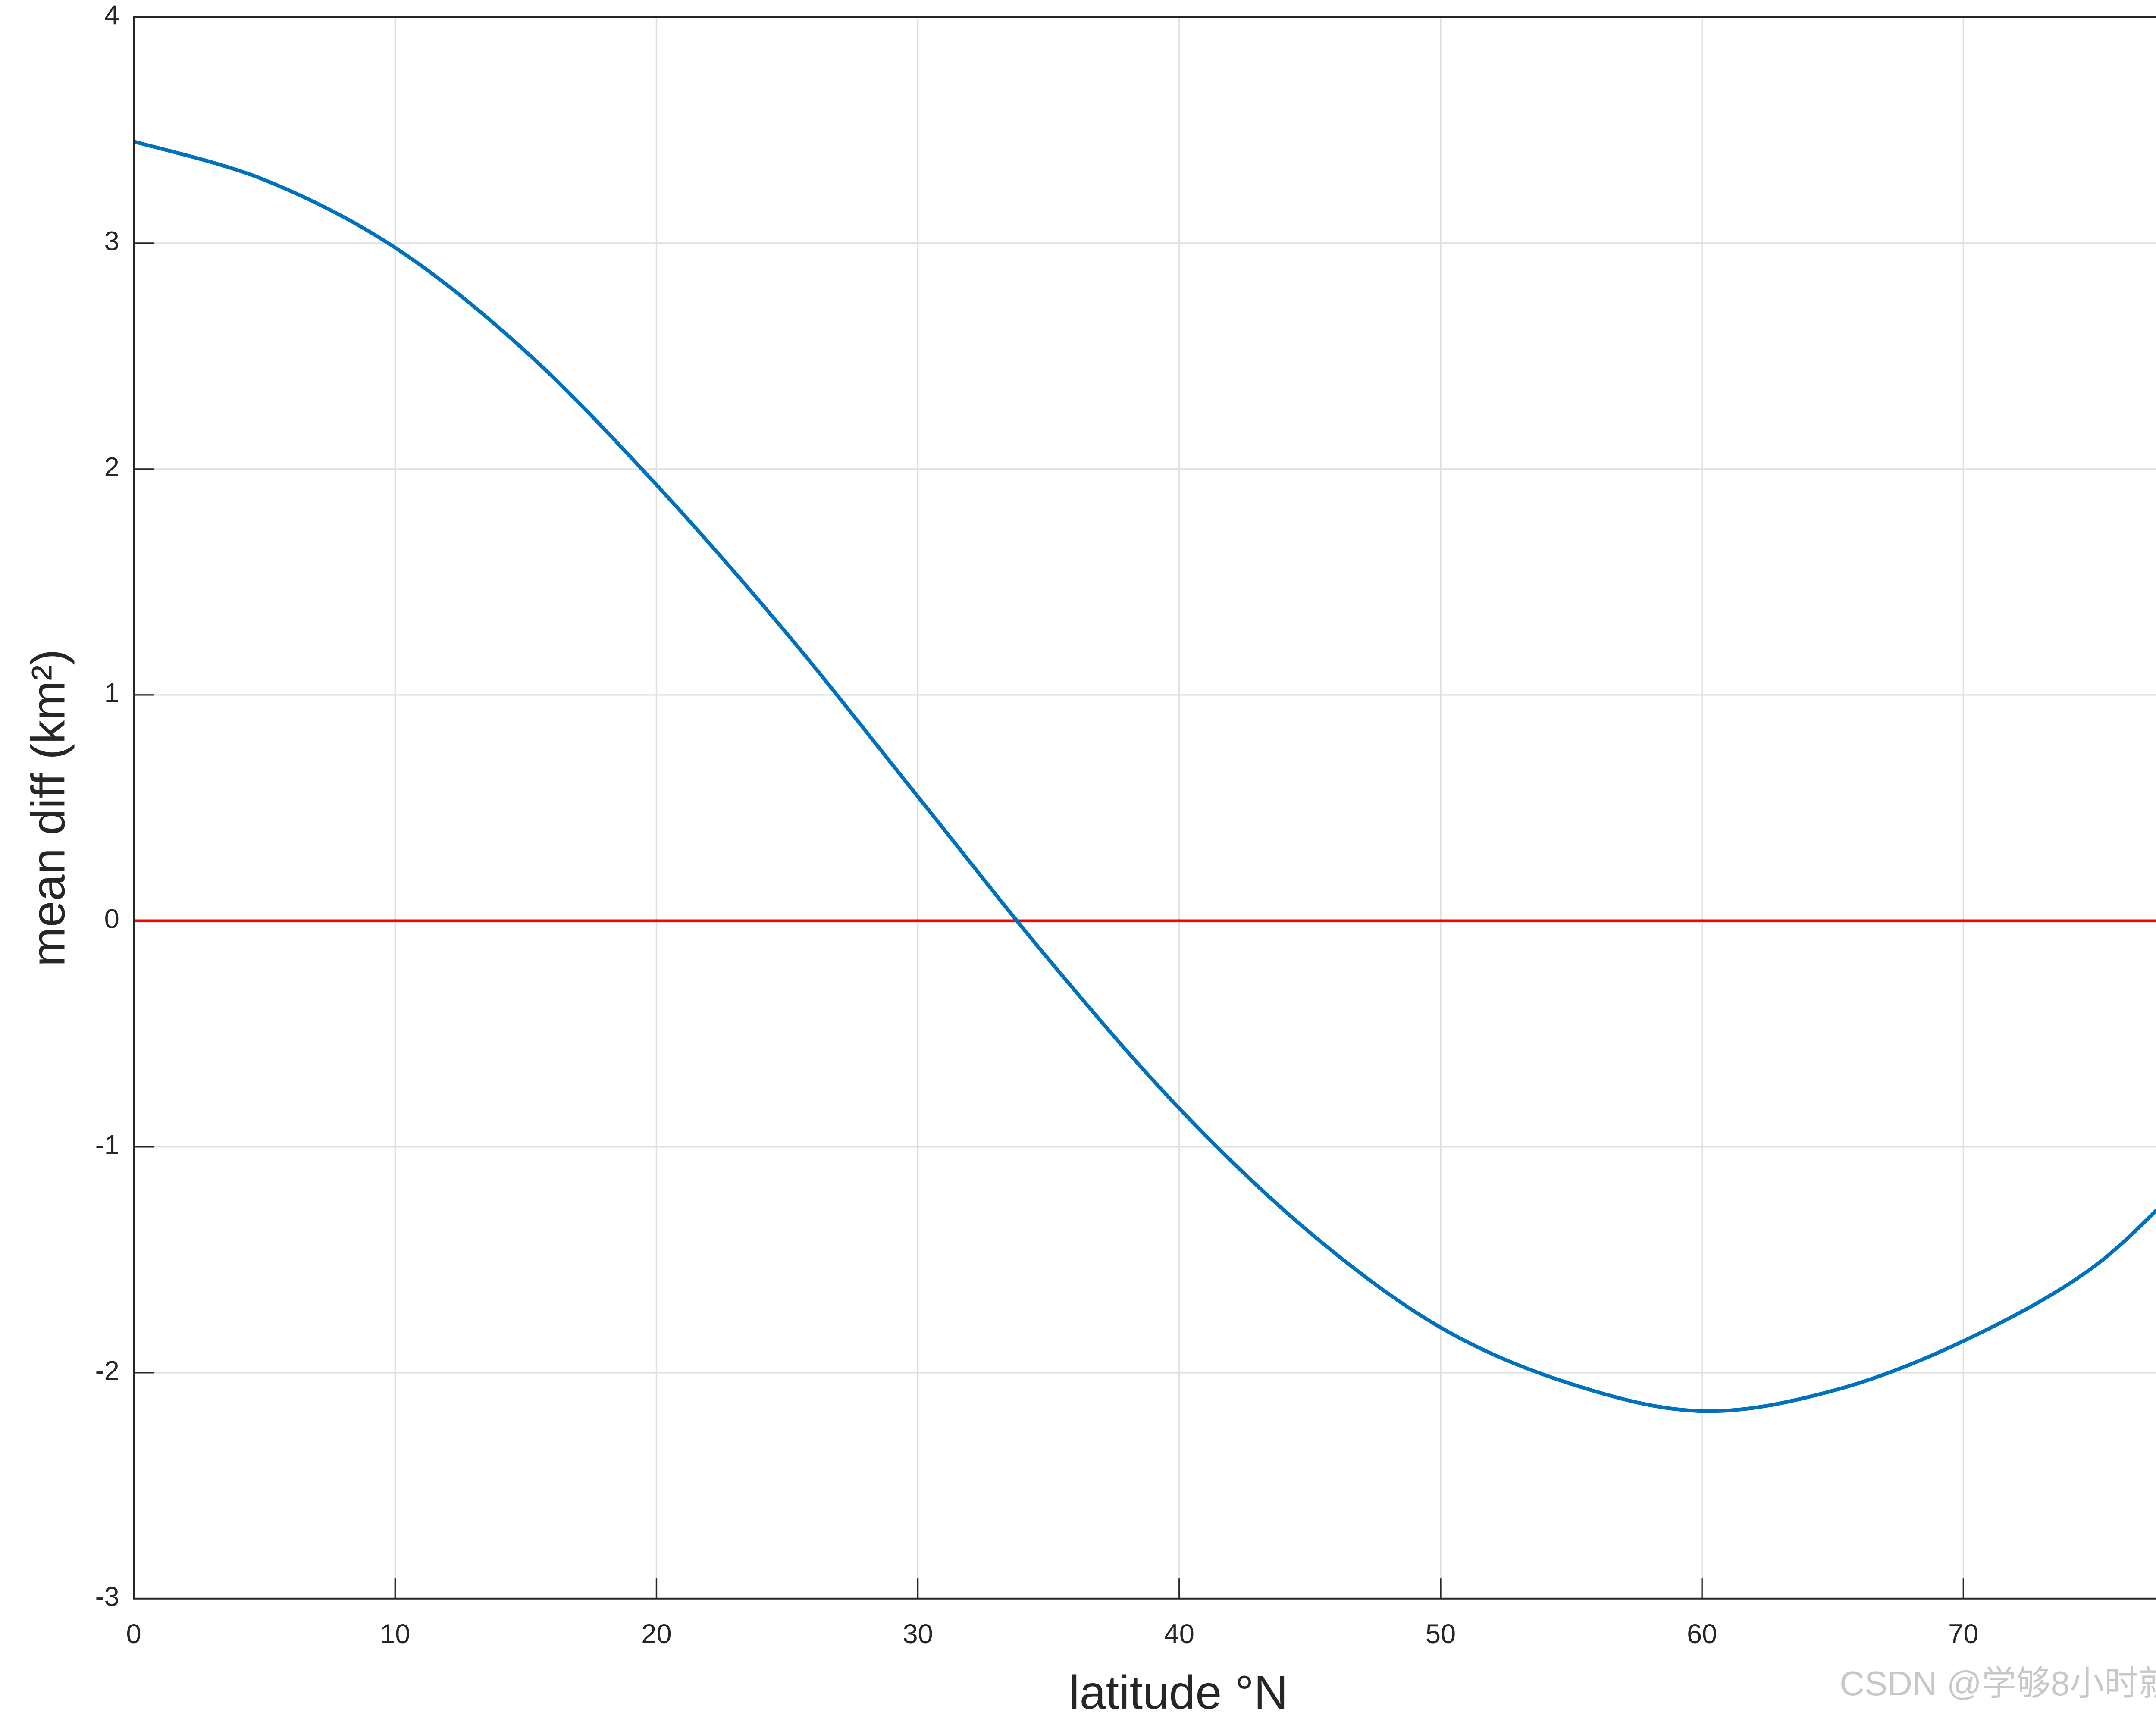  I want to click on y-tick-label: -2, so click(107, 1371).